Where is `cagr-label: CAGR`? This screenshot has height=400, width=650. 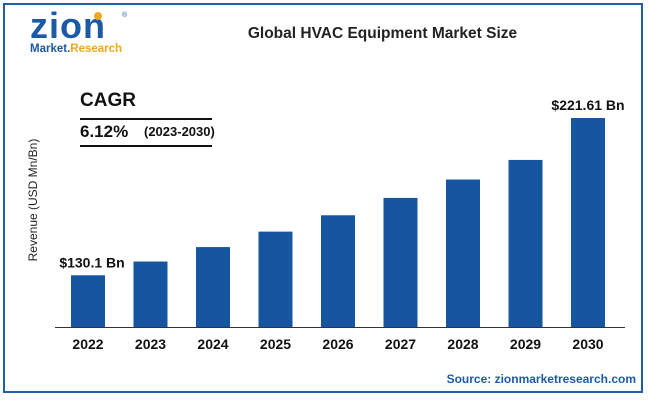
cagr-label: CAGR is located at coordinates (108, 100).